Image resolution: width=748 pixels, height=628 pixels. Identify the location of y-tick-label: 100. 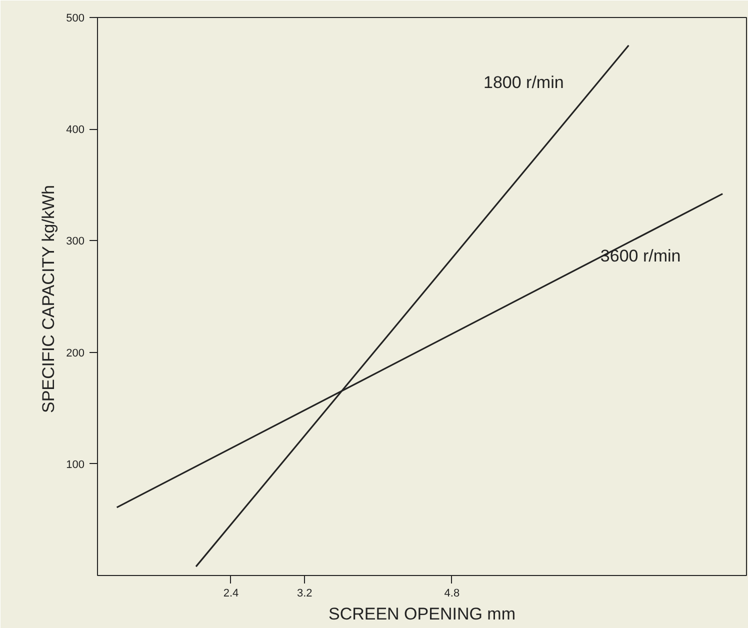
(75, 464).